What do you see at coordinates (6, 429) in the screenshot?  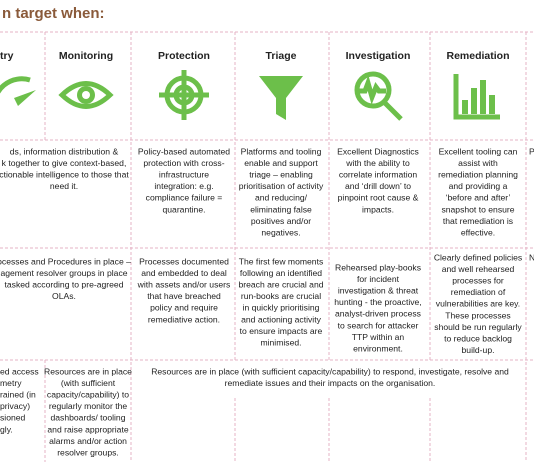 I see `cell-text: gly.` at bounding box center [6, 429].